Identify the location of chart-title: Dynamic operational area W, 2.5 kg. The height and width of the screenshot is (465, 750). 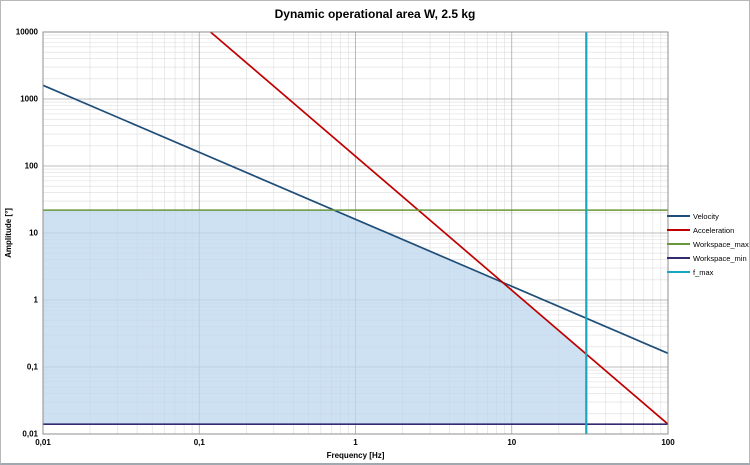
(375, 14).